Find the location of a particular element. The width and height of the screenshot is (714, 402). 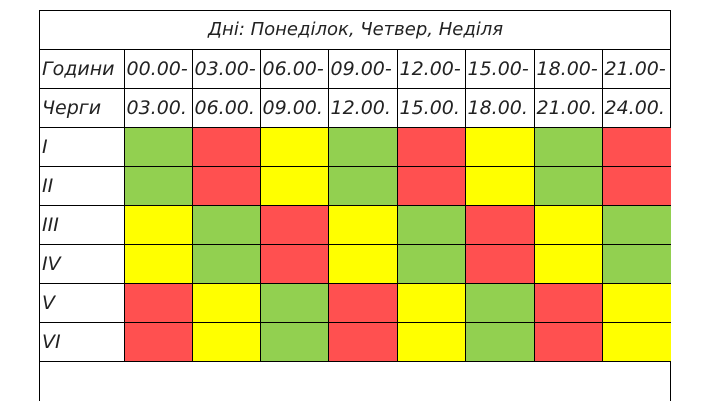

title-row: Дні: Понеділок, Четвер, Неділя is located at coordinates (356, 30).